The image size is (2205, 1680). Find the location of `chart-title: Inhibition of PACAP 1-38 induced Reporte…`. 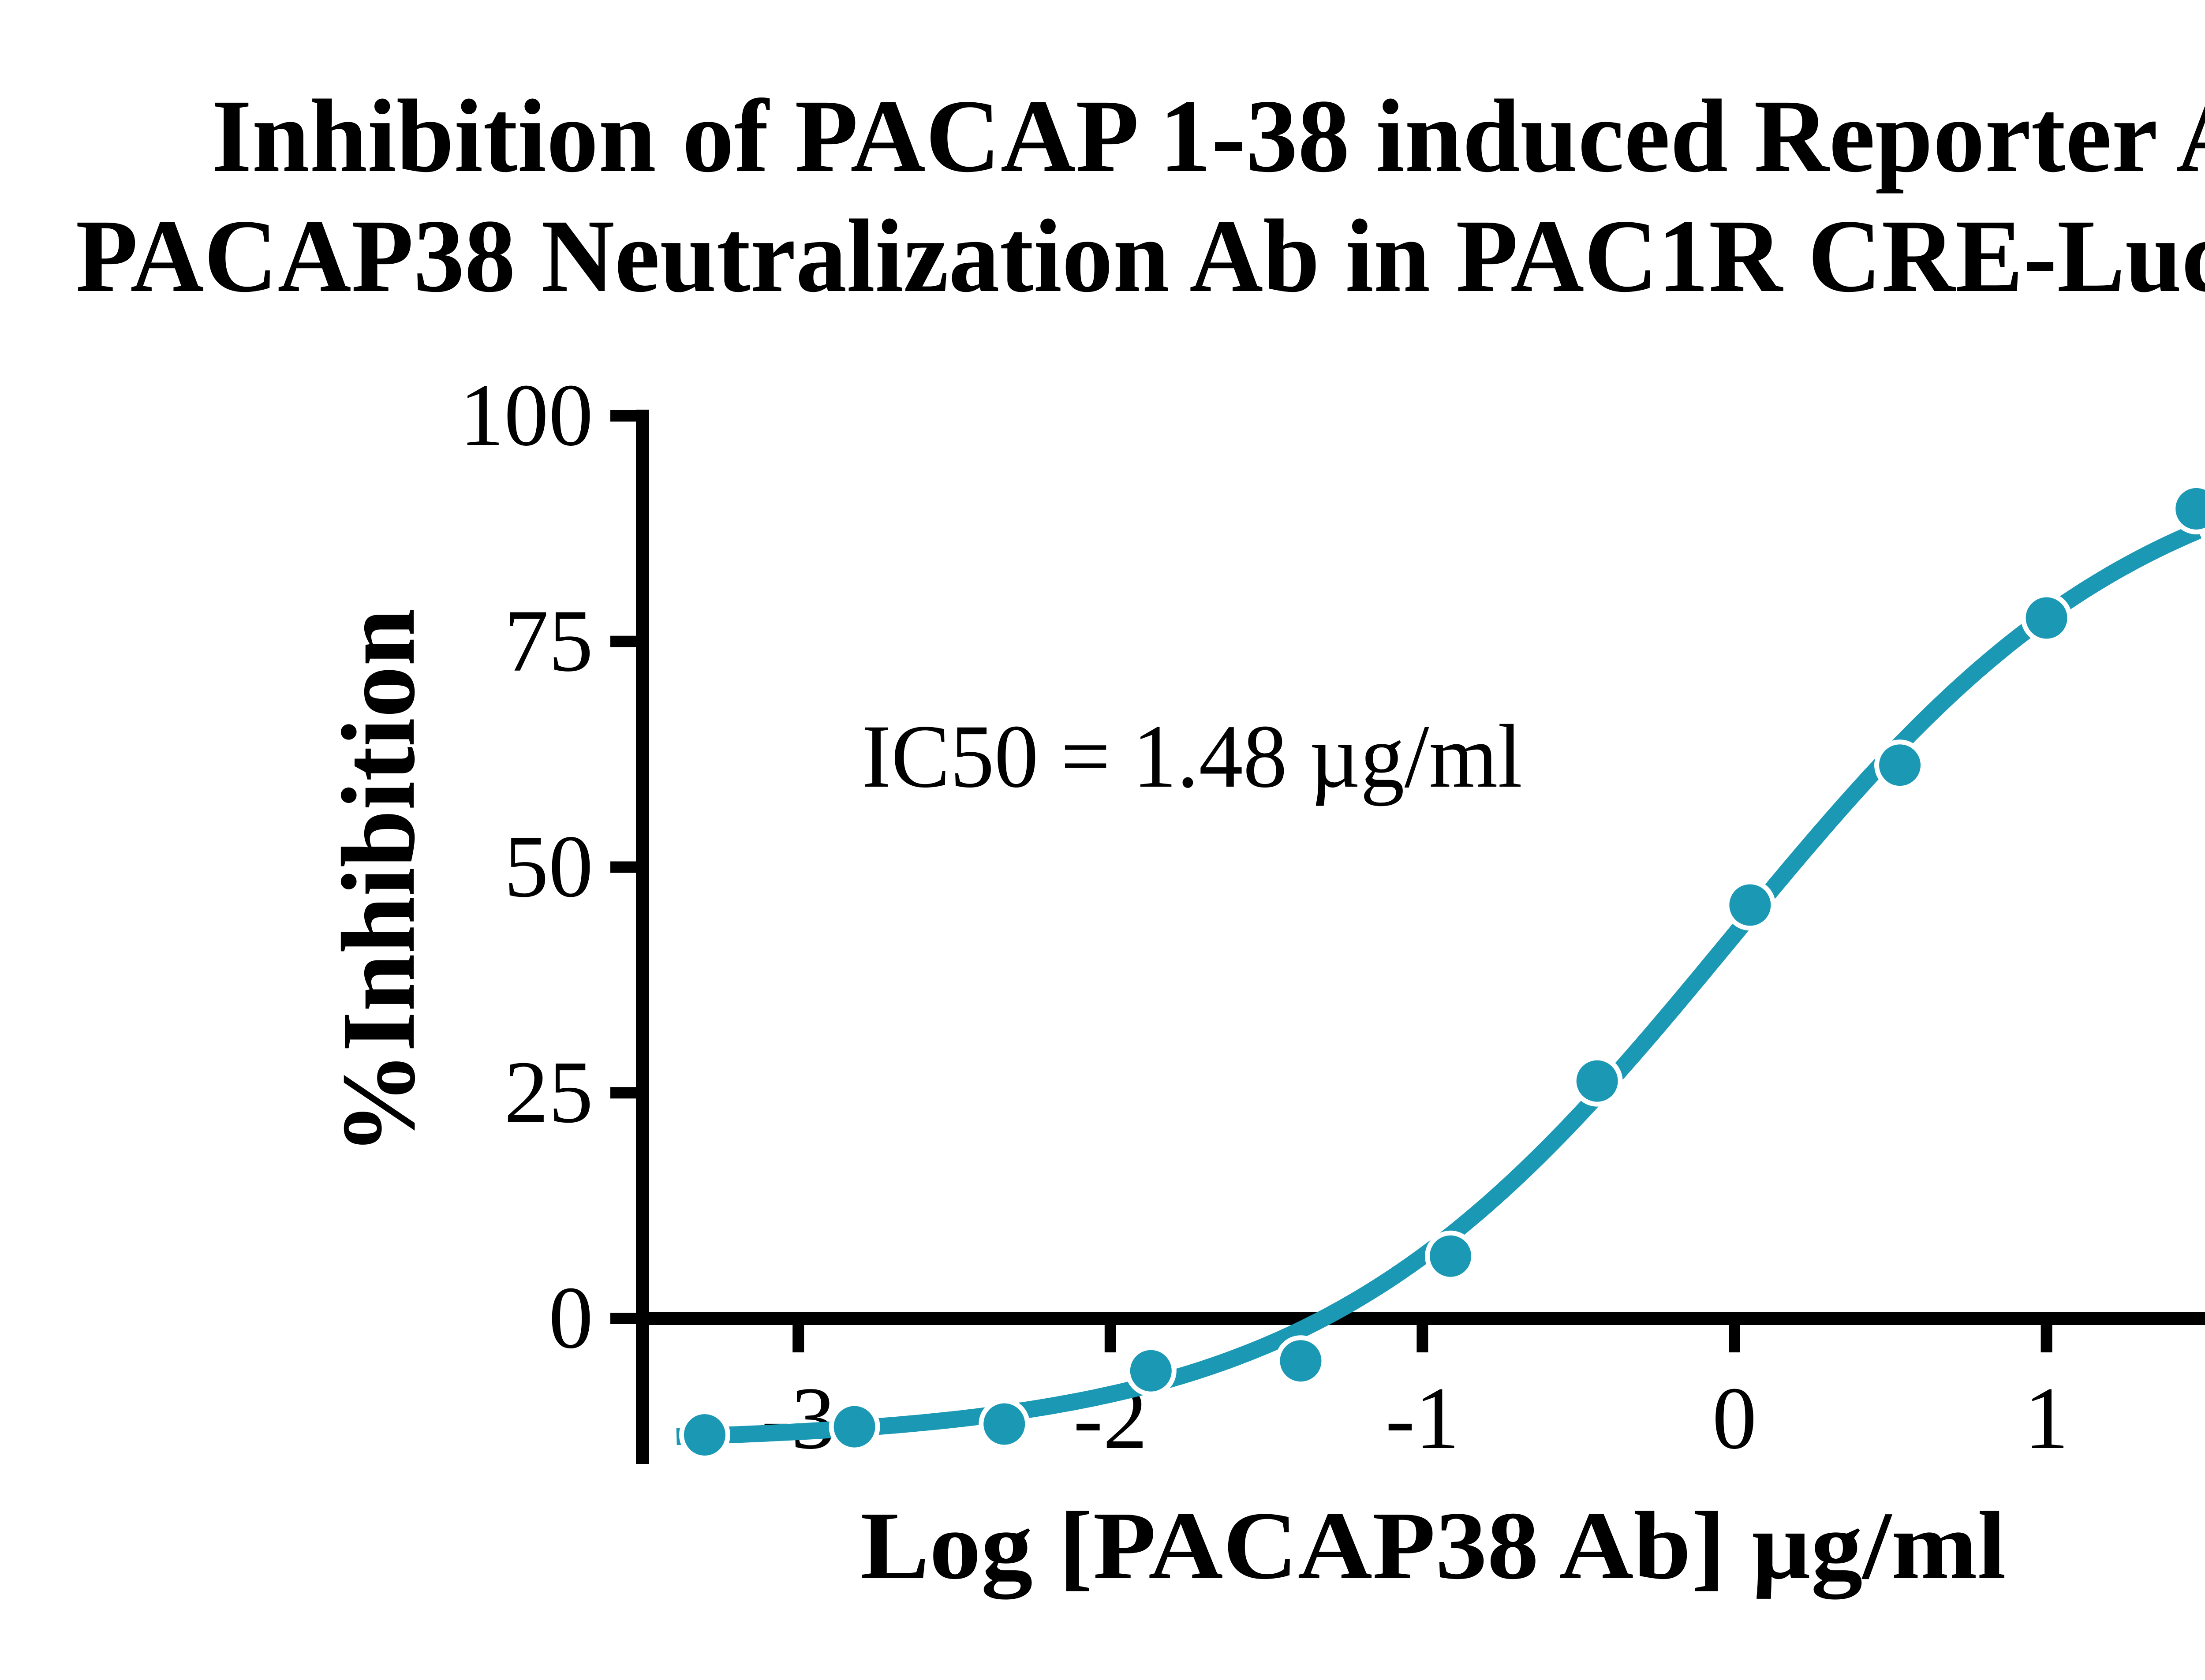

chart-title: Inhibition of PACAP 1-38 induced Reporte… is located at coordinates (1140, 196).